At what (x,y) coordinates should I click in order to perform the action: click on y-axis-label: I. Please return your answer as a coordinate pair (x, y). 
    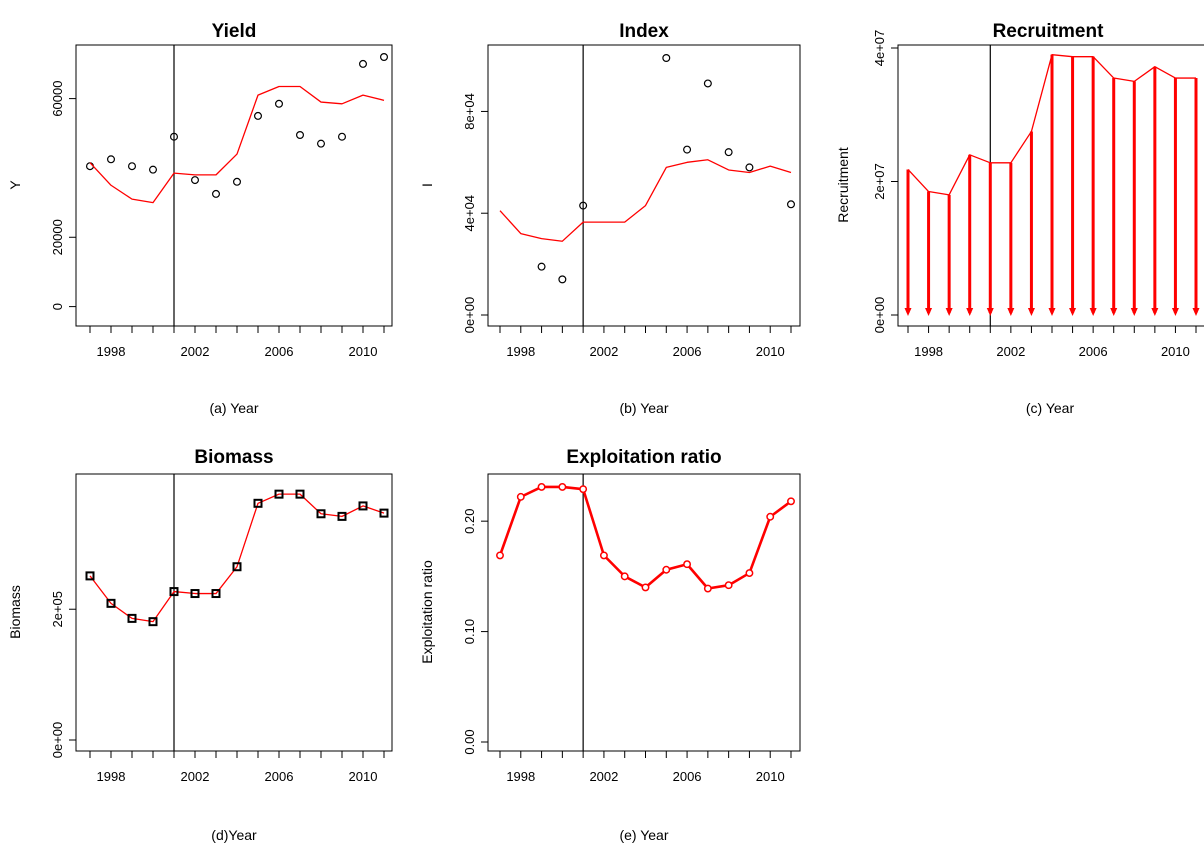
    Looking at the image, I should click on (427, 185).